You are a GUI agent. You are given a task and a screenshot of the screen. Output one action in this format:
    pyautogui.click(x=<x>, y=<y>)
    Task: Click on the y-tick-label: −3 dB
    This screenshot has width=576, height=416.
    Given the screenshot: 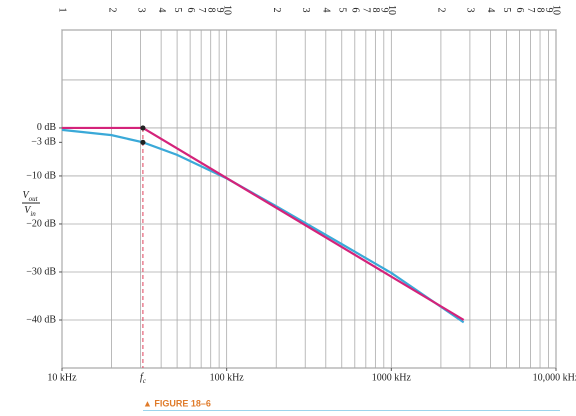 What is the action you would take?
    pyautogui.click(x=43, y=142)
    